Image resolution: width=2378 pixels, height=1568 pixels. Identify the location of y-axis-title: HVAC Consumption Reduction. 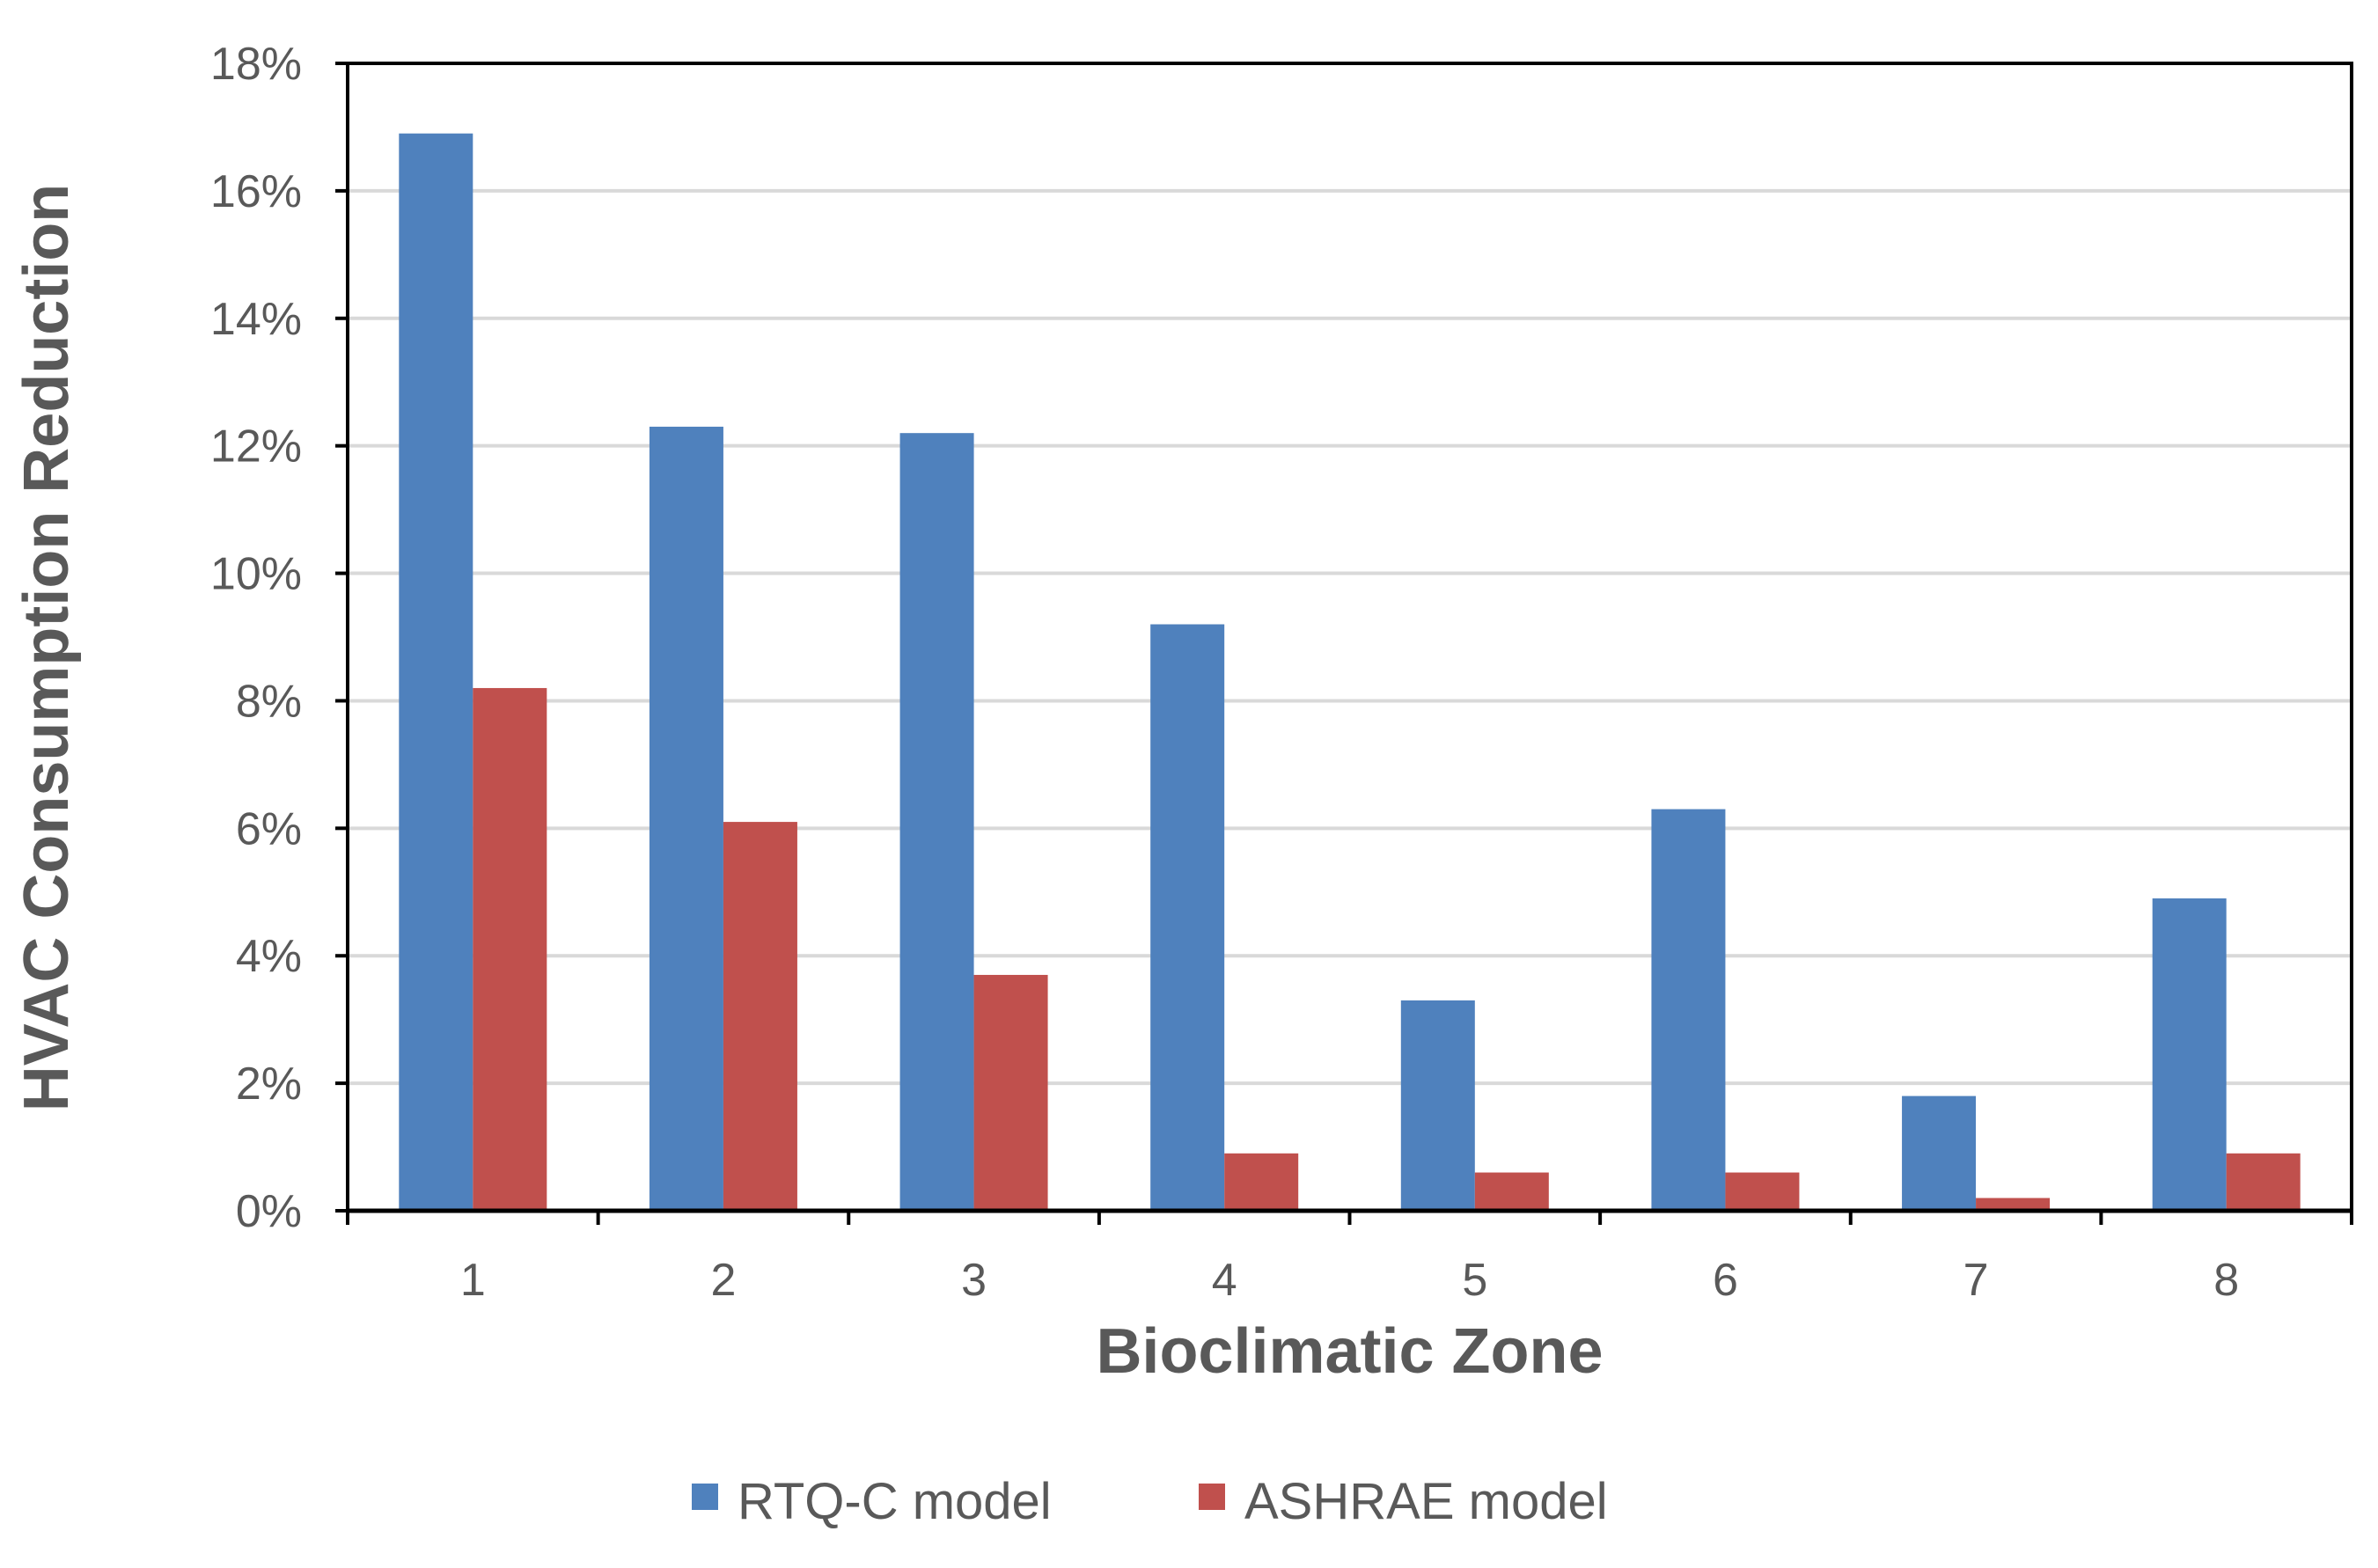
(47, 648).